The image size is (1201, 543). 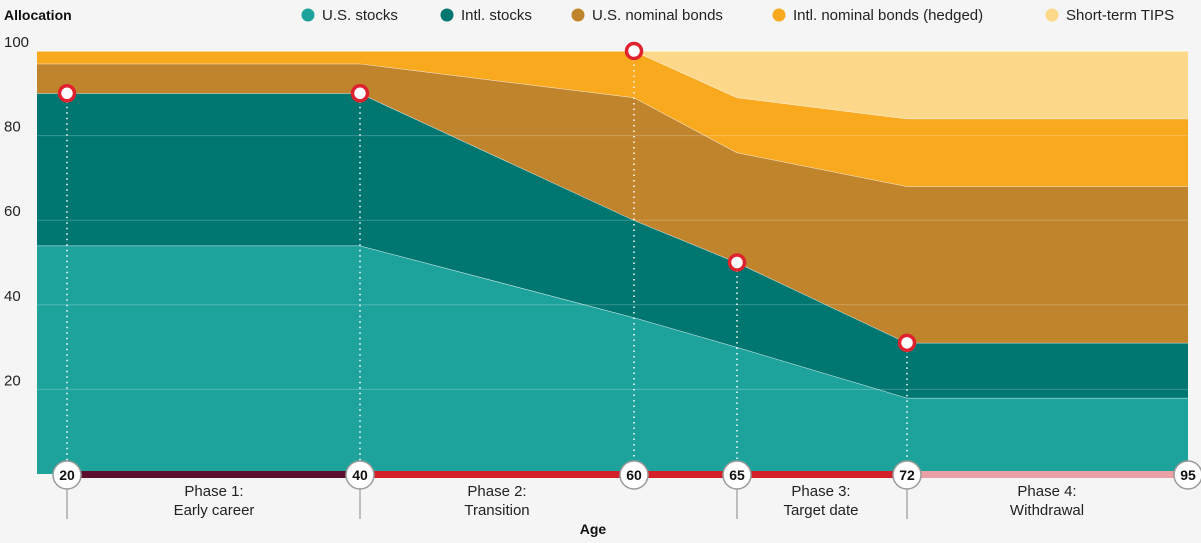 I want to click on y-tick-label: 60, so click(x=12, y=211).